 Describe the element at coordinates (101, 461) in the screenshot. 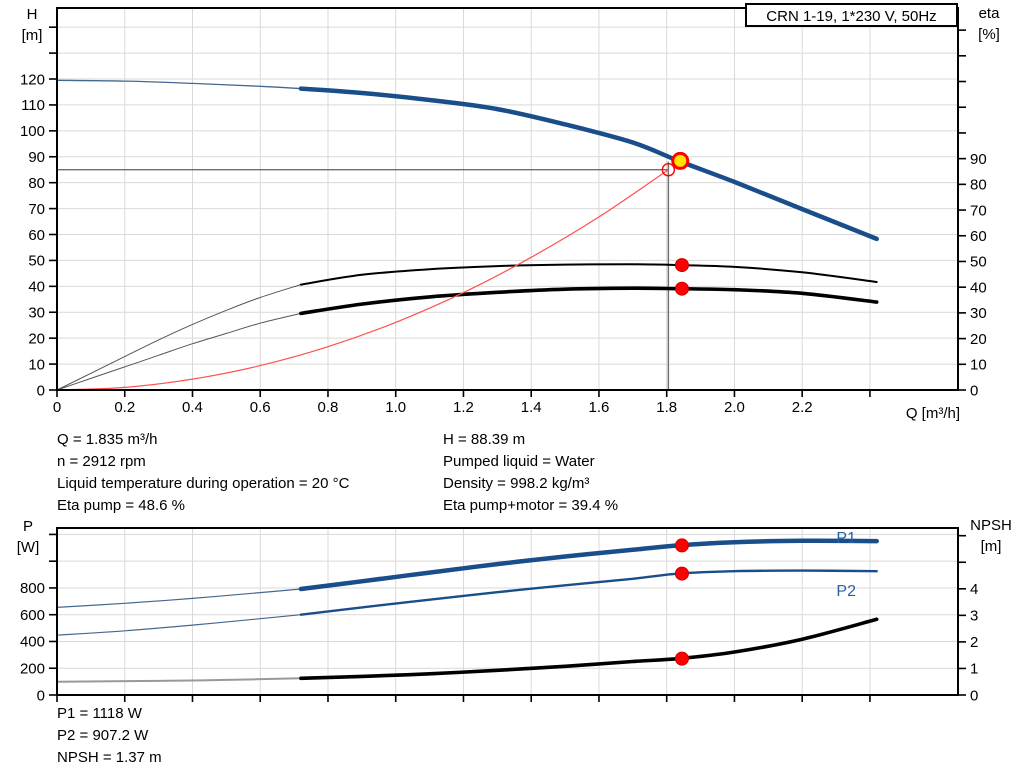

I see `readout-speed: n = 2912 rpm` at that location.